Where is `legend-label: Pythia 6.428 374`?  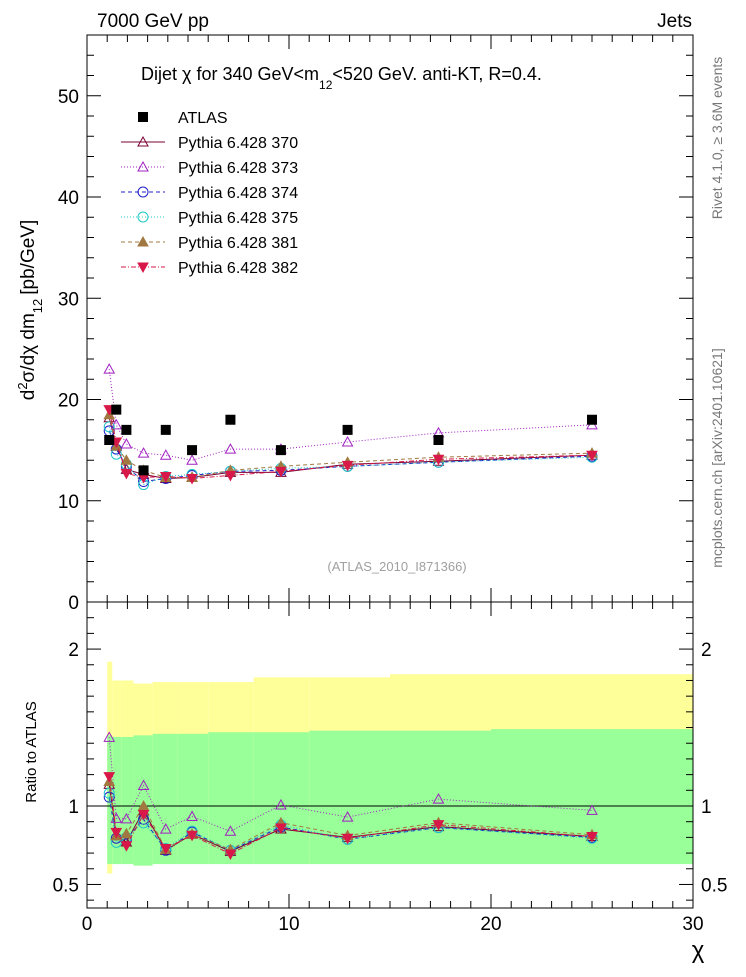 legend-label: Pythia 6.428 374 is located at coordinates (238, 193).